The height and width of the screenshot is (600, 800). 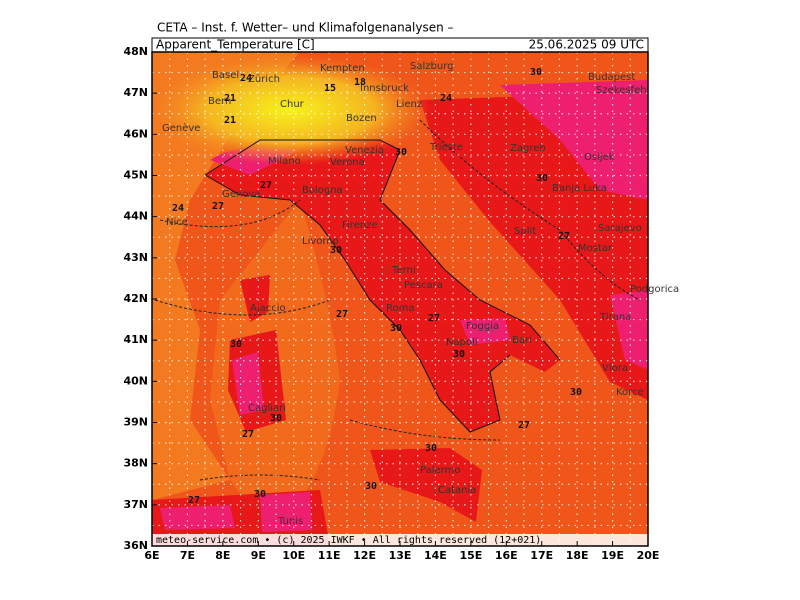 What do you see at coordinates (135, 504) in the screenshot?
I see `lat-label: 37N` at bounding box center [135, 504].